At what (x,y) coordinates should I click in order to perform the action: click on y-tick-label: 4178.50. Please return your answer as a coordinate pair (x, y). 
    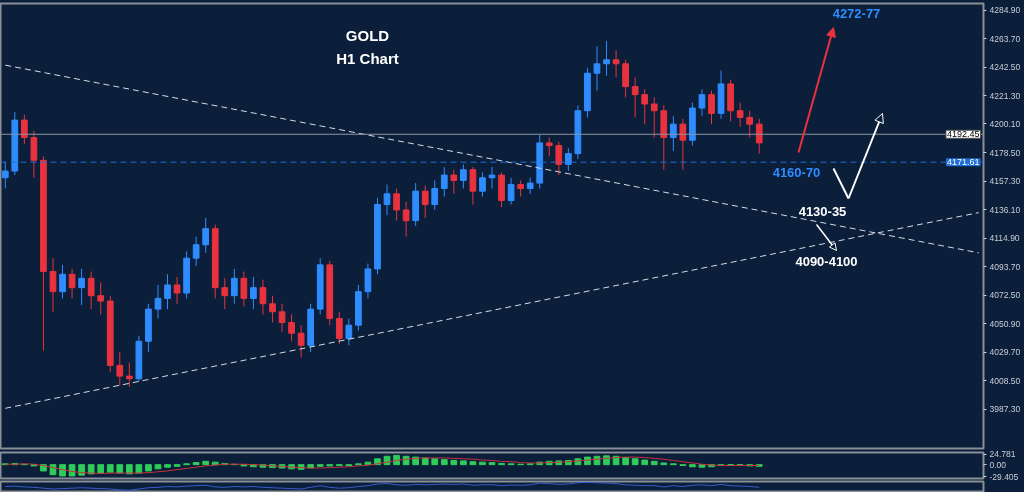
    Looking at the image, I should click on (1005, 152).